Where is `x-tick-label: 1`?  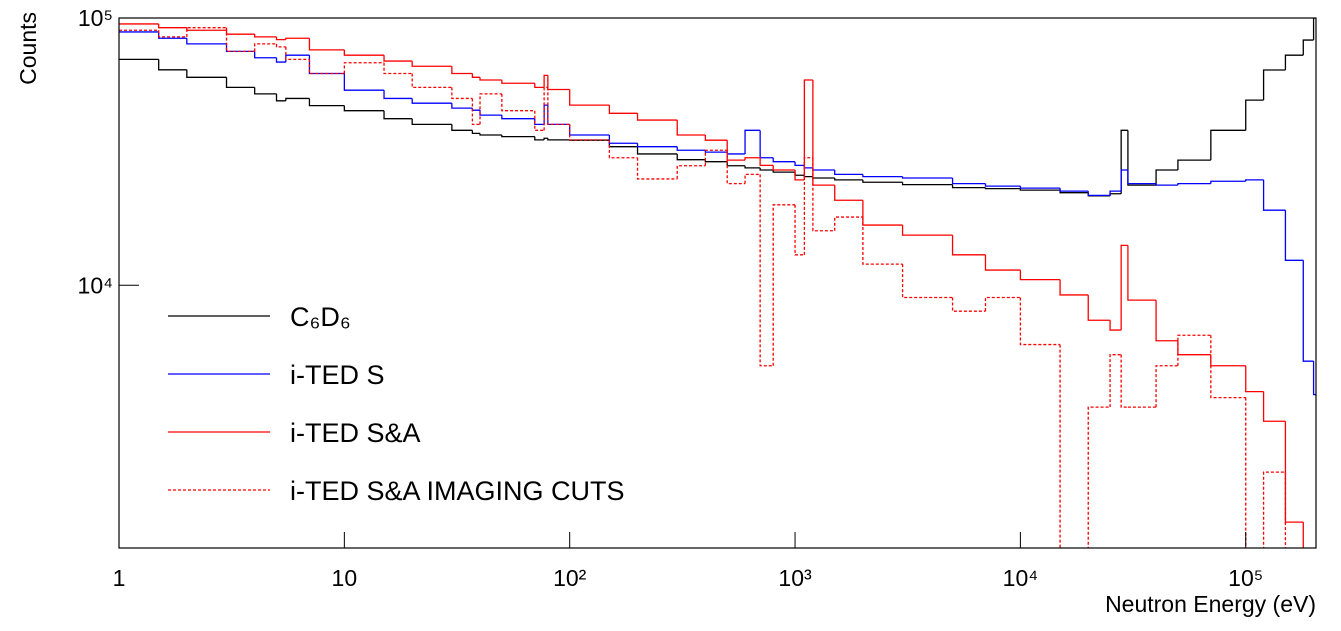 x-tick-label: 1 is located at coordinates (119, 578).